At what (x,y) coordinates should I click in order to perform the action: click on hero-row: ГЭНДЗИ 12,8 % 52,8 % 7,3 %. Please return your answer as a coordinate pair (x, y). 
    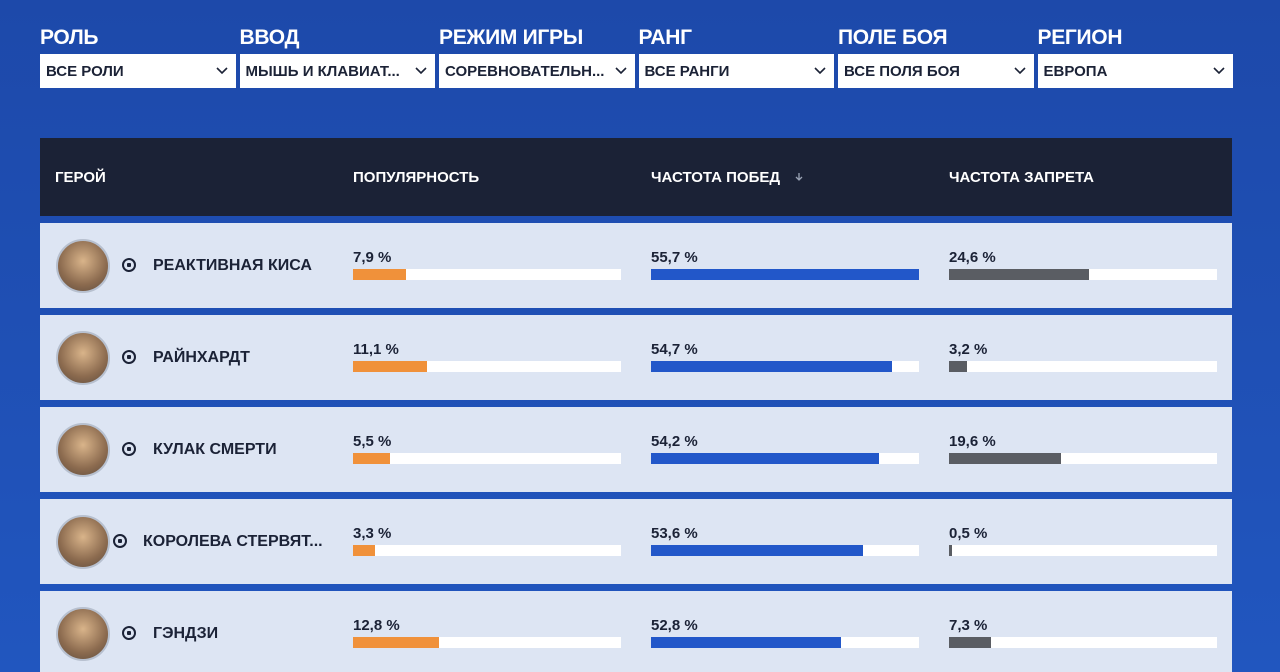
    Looking at the image, I should click on (636, 631).